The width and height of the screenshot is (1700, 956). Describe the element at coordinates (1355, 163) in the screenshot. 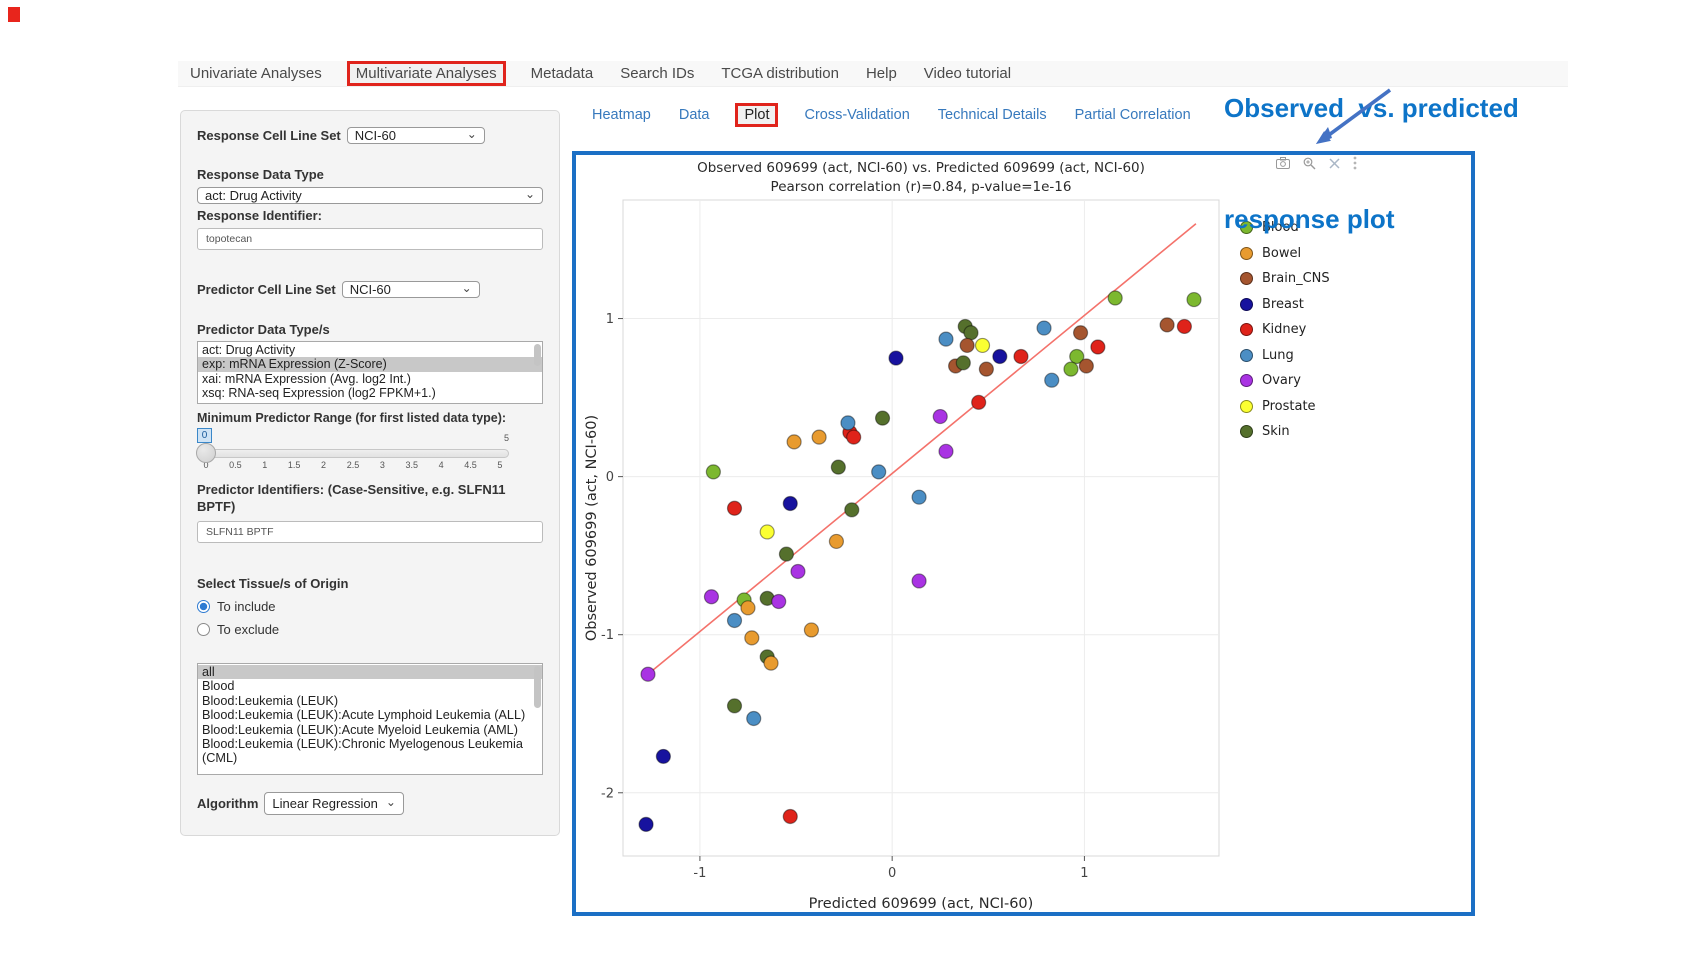

I see `more-icon` at that location.